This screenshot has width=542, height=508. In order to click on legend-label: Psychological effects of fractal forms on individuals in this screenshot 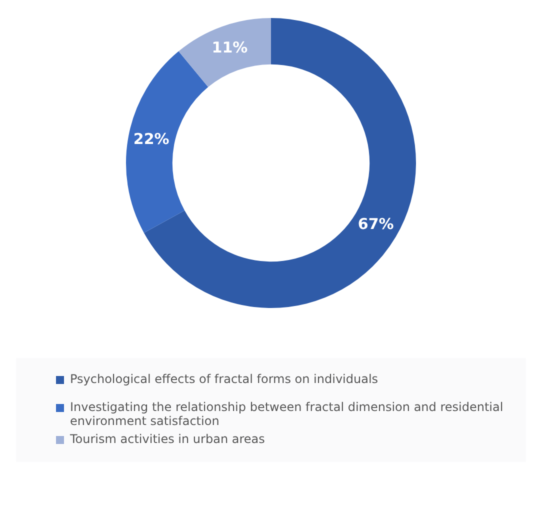, I will do `click(224, 379)`.